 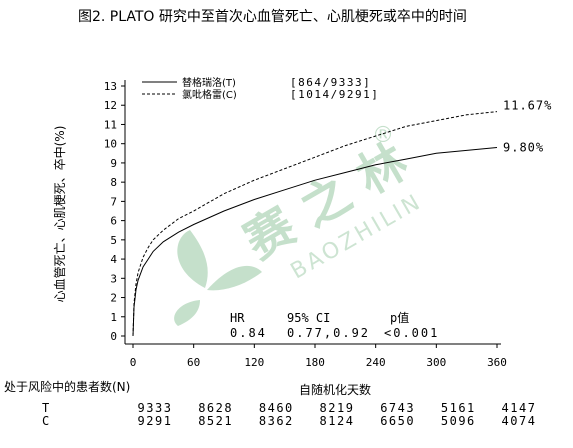 What do you see at coordinates (45, 408) in the screenshot?
I see `risk-group: T` at bounding box center [45, 408].